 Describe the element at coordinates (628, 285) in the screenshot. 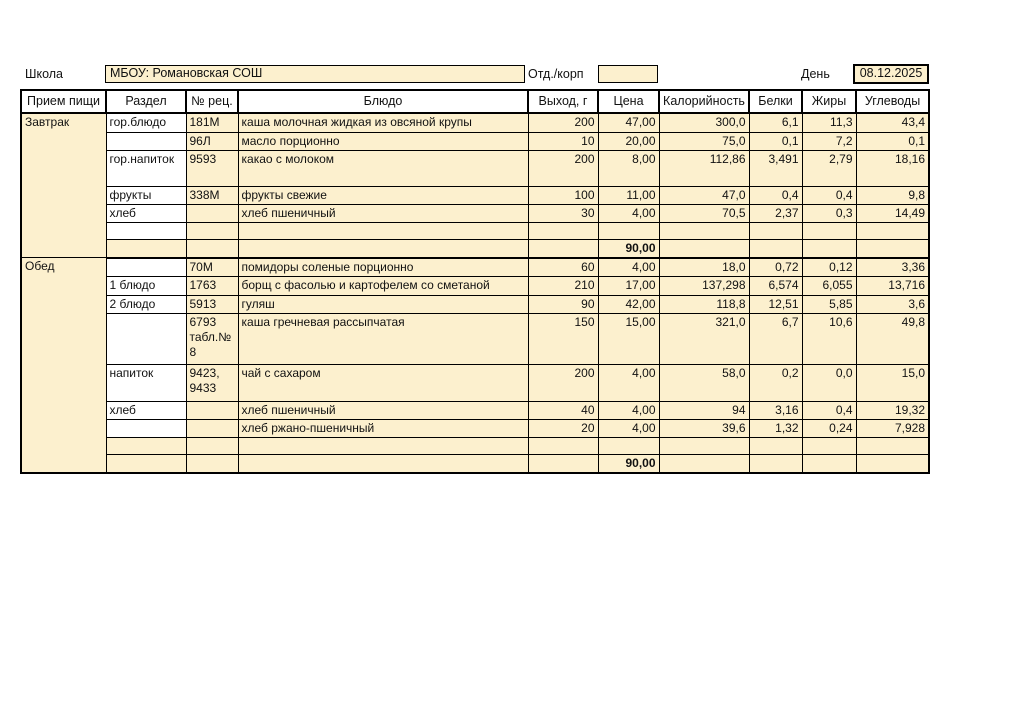

I see `cell-price: 17,00` at that location.